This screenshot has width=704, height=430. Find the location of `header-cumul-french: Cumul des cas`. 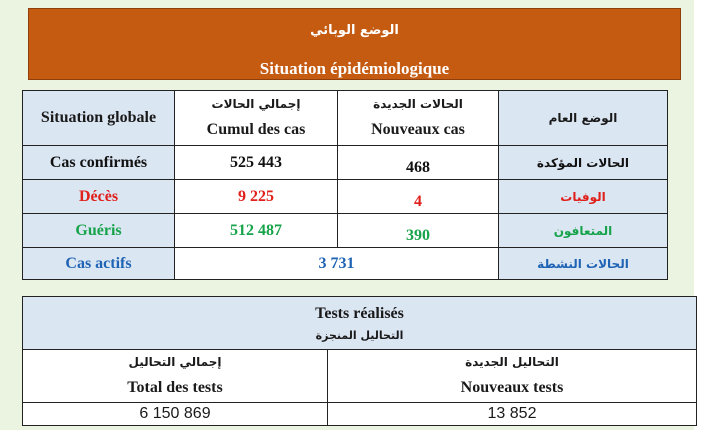

header-cumul-french: Cumul des cas is located at coordinates (256, 129).